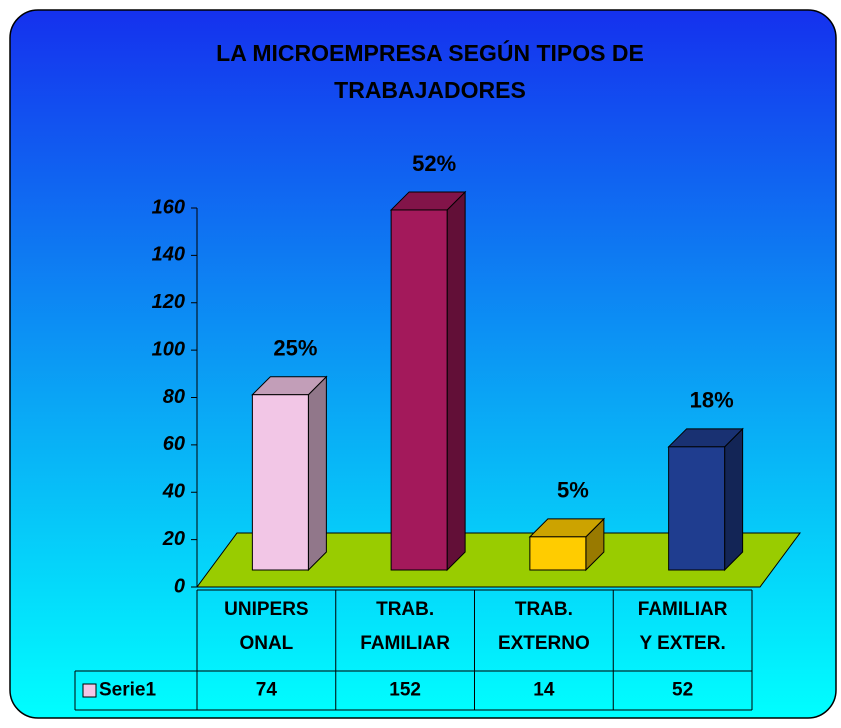 This screenshot has width=841, height=728. Describe the element at coordinates (174, 397) in the screenshot. I see `y-tick-label: 80` at that location.